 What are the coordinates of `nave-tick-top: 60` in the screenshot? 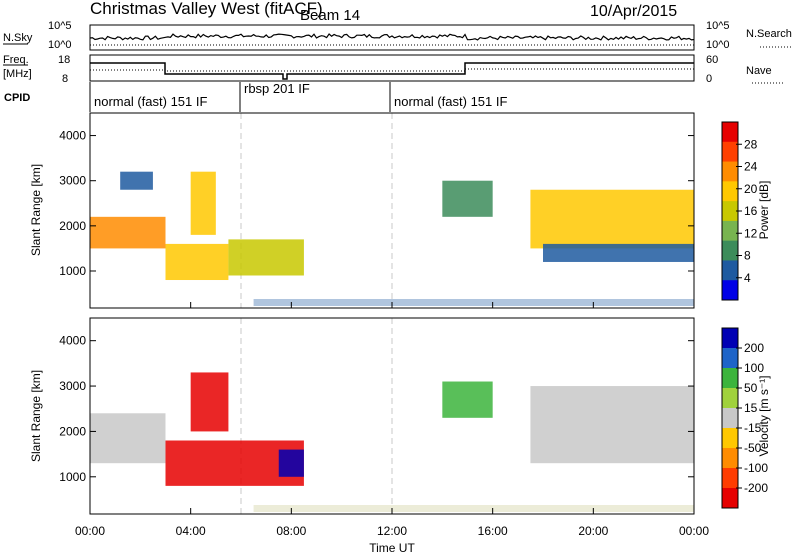 It's located at (712, 60).